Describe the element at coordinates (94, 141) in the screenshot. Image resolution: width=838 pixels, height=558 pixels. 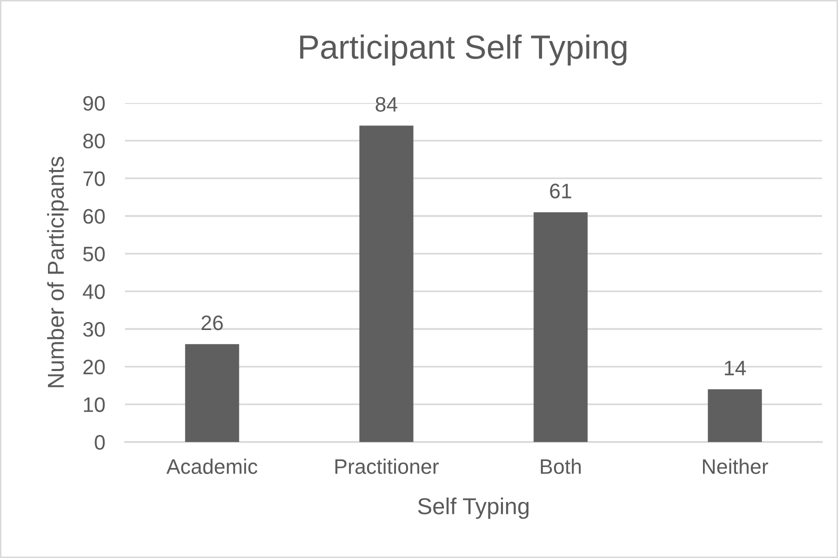
I see `y-tick-label: 80` at that location.